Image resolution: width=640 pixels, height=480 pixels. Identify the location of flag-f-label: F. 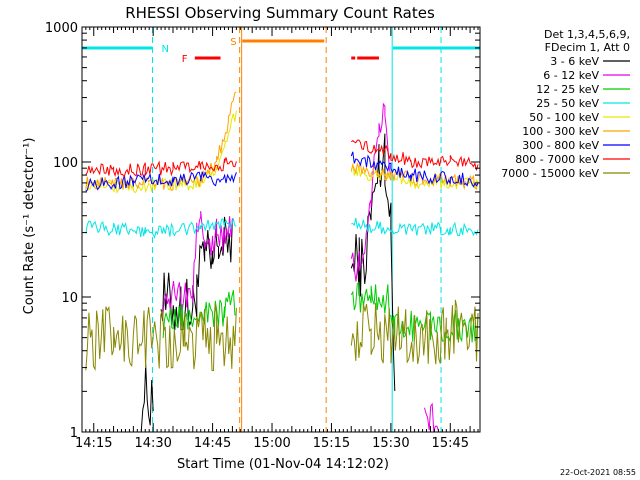
(185, 59).